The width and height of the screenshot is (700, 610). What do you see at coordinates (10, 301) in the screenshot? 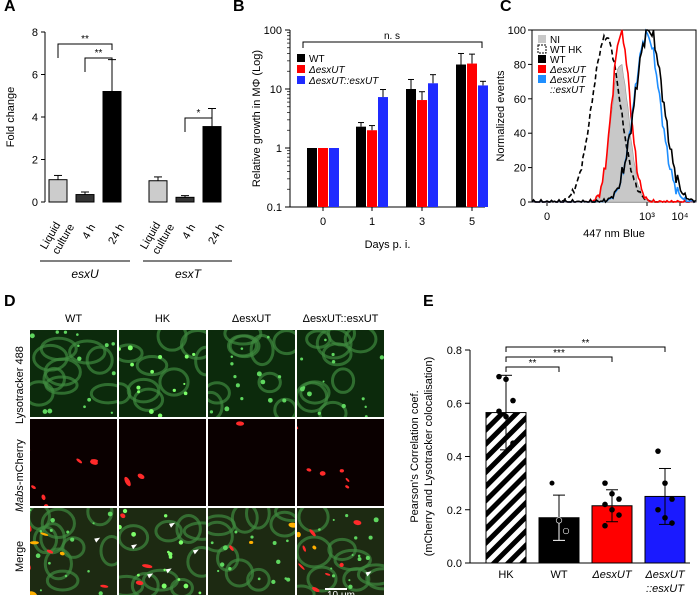
I see `panel-d-letter: D` at bounding box center [10, 301].